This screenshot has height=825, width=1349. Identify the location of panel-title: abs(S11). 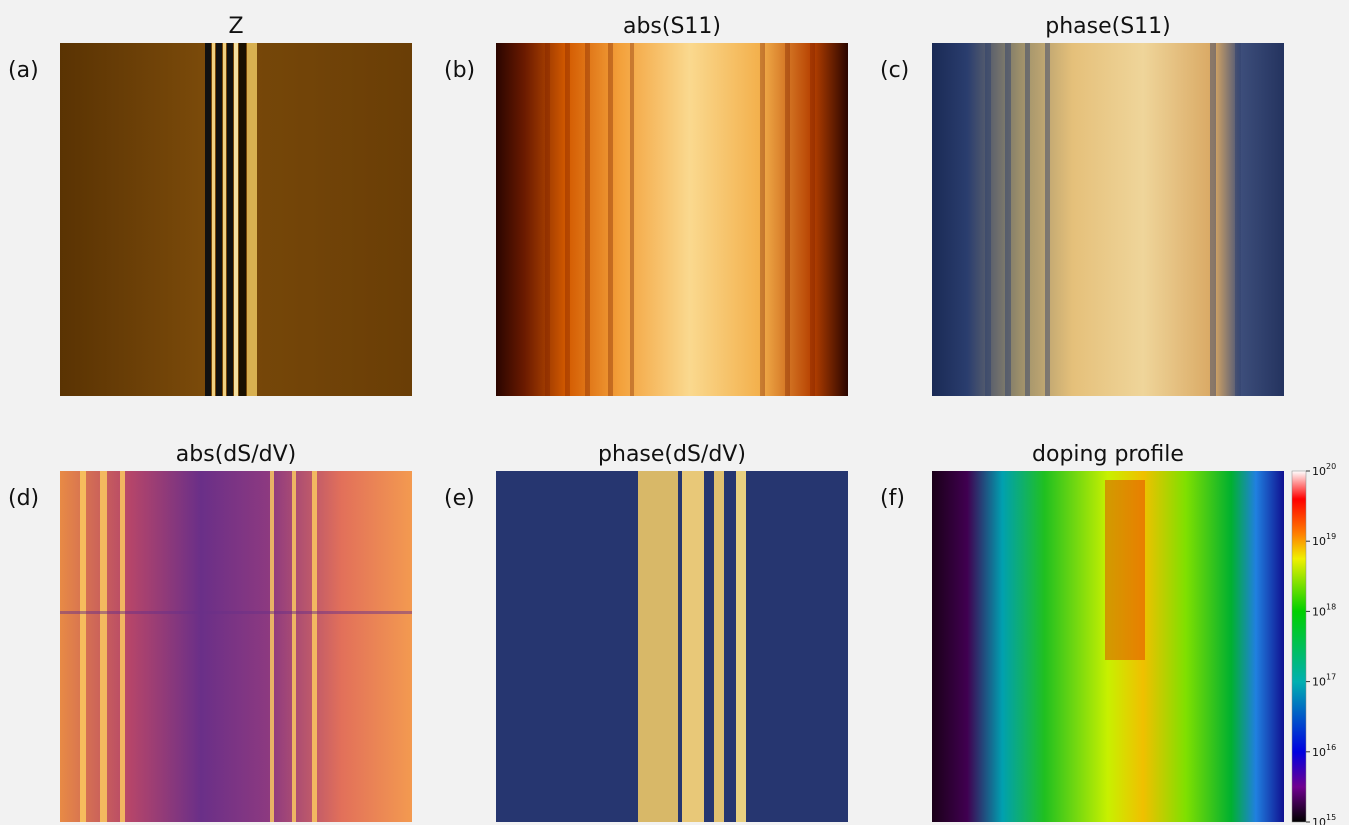
(672, 26).